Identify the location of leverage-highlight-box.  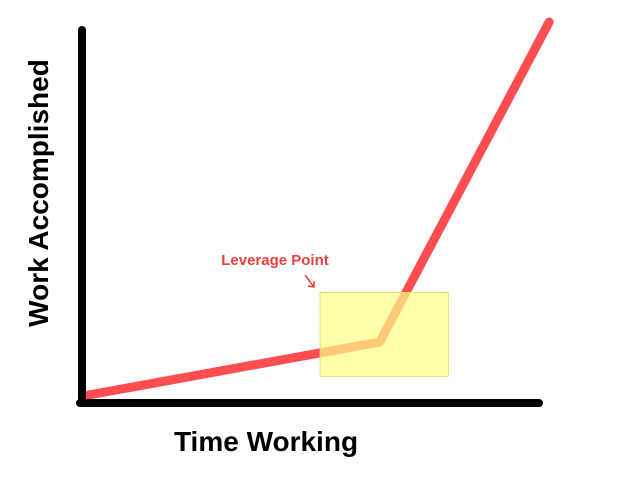
(384, 334).